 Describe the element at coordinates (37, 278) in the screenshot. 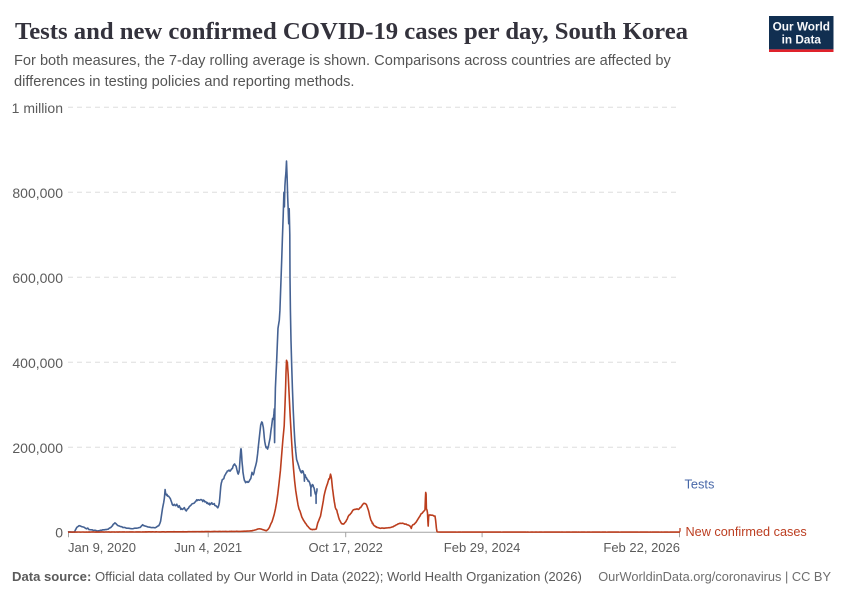

I see `svg-text: 600,000` at that location.